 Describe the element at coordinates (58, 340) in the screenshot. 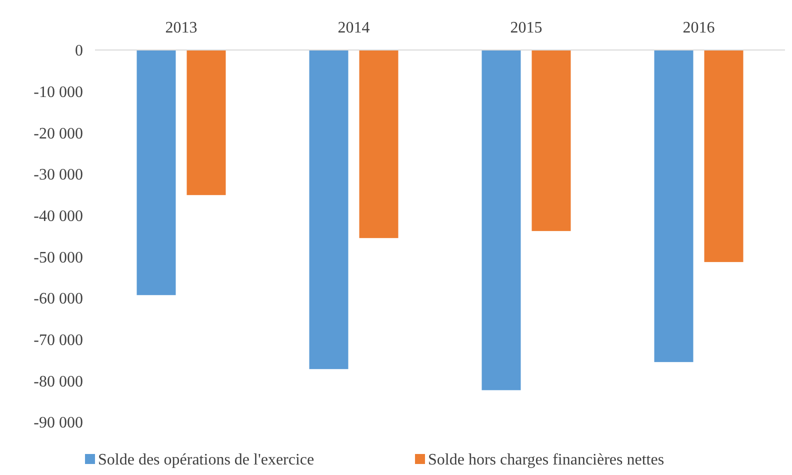

I see `y-tick-label: -70 000` at that location.